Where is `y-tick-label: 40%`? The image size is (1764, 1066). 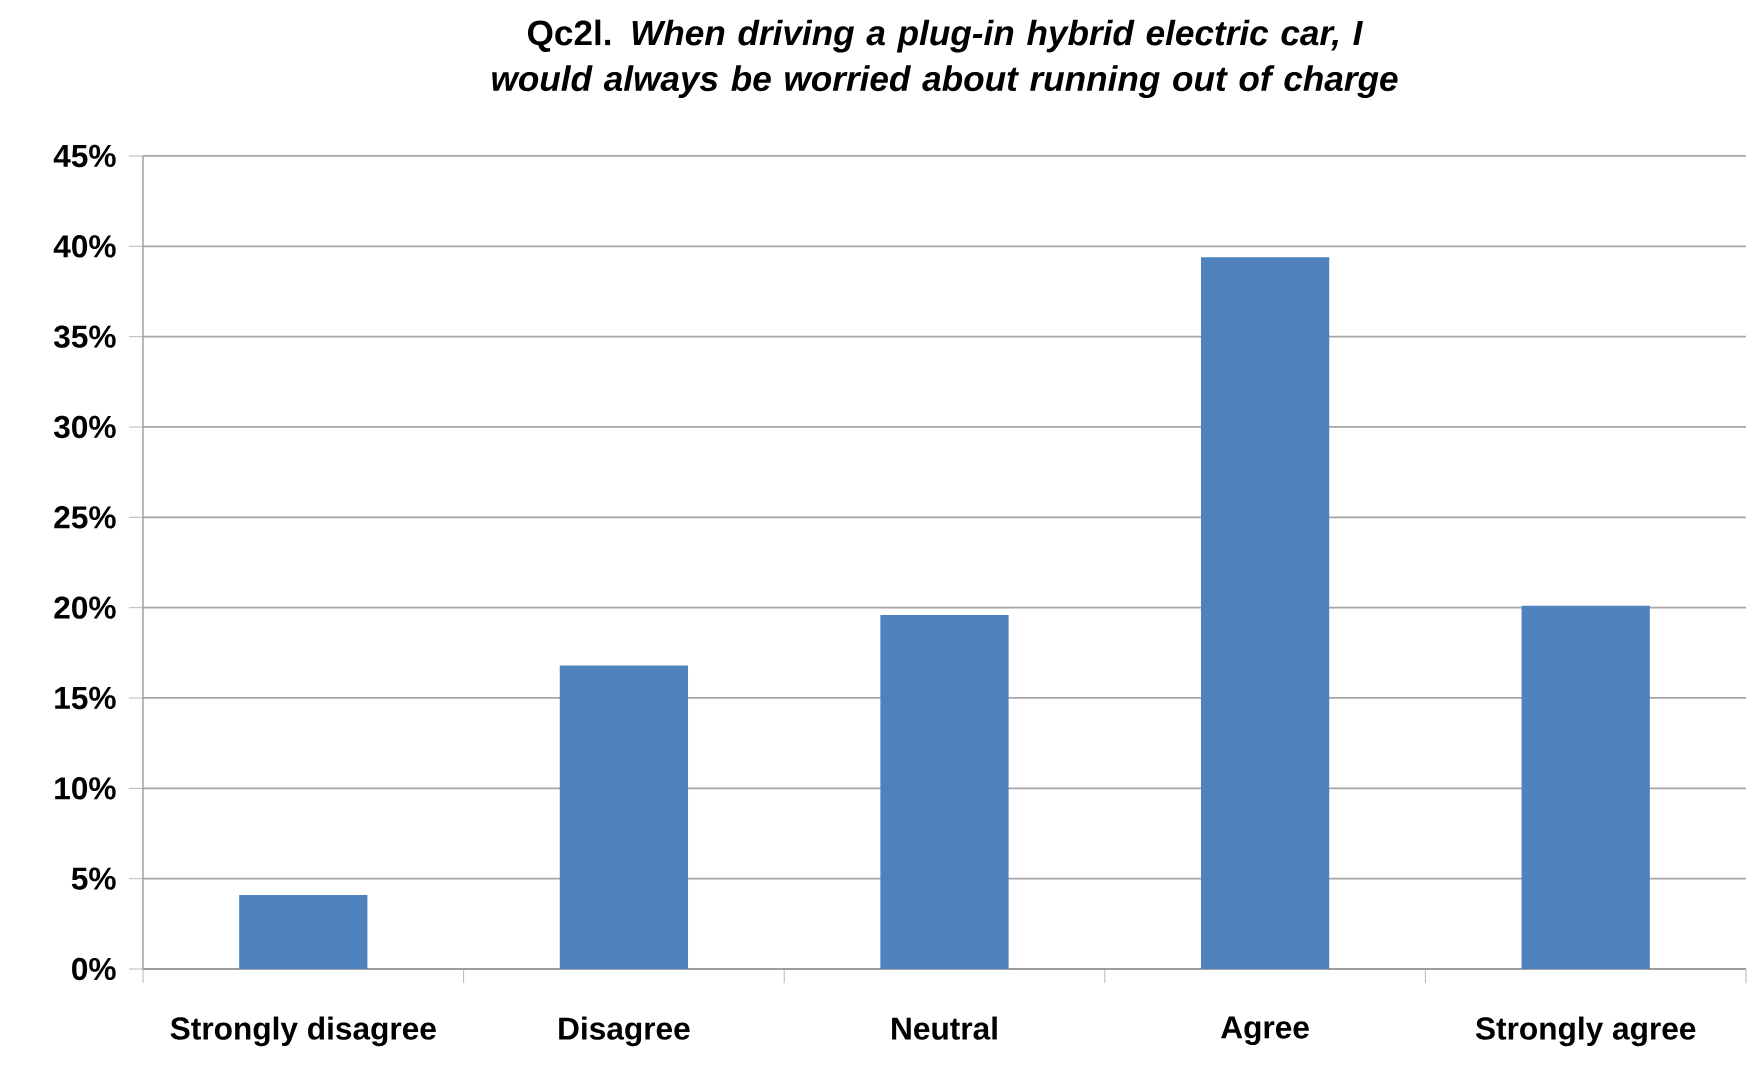 y-tick-label: 40% is located at coordinates (84, 246).